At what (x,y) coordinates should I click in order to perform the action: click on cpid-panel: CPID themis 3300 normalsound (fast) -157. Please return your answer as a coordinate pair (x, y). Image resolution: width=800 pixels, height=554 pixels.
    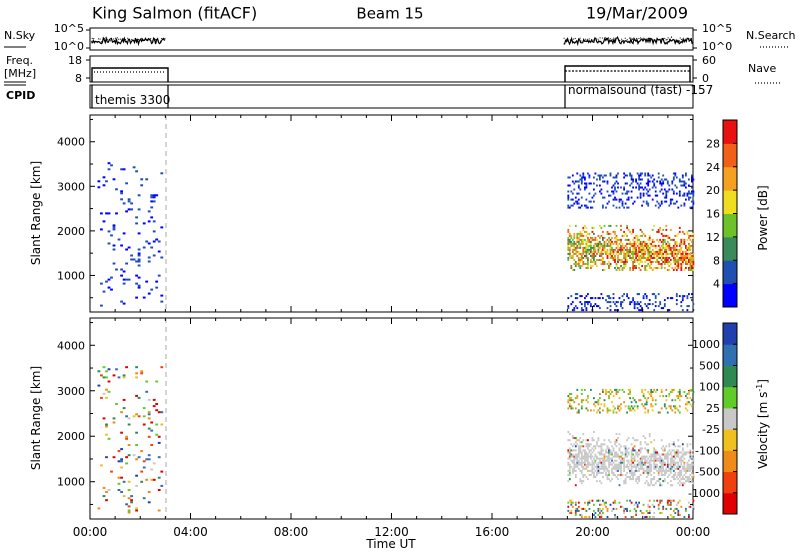
    Looking at the image, I should click on (358, 96).